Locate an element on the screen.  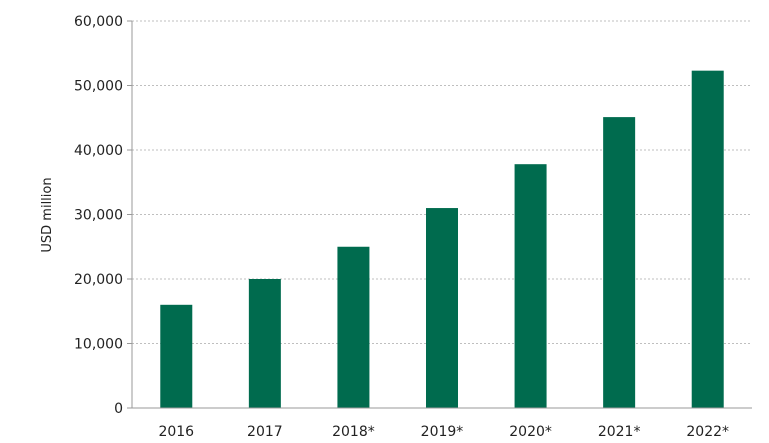
bar-2020-projected is located at coordinates (530, 286).